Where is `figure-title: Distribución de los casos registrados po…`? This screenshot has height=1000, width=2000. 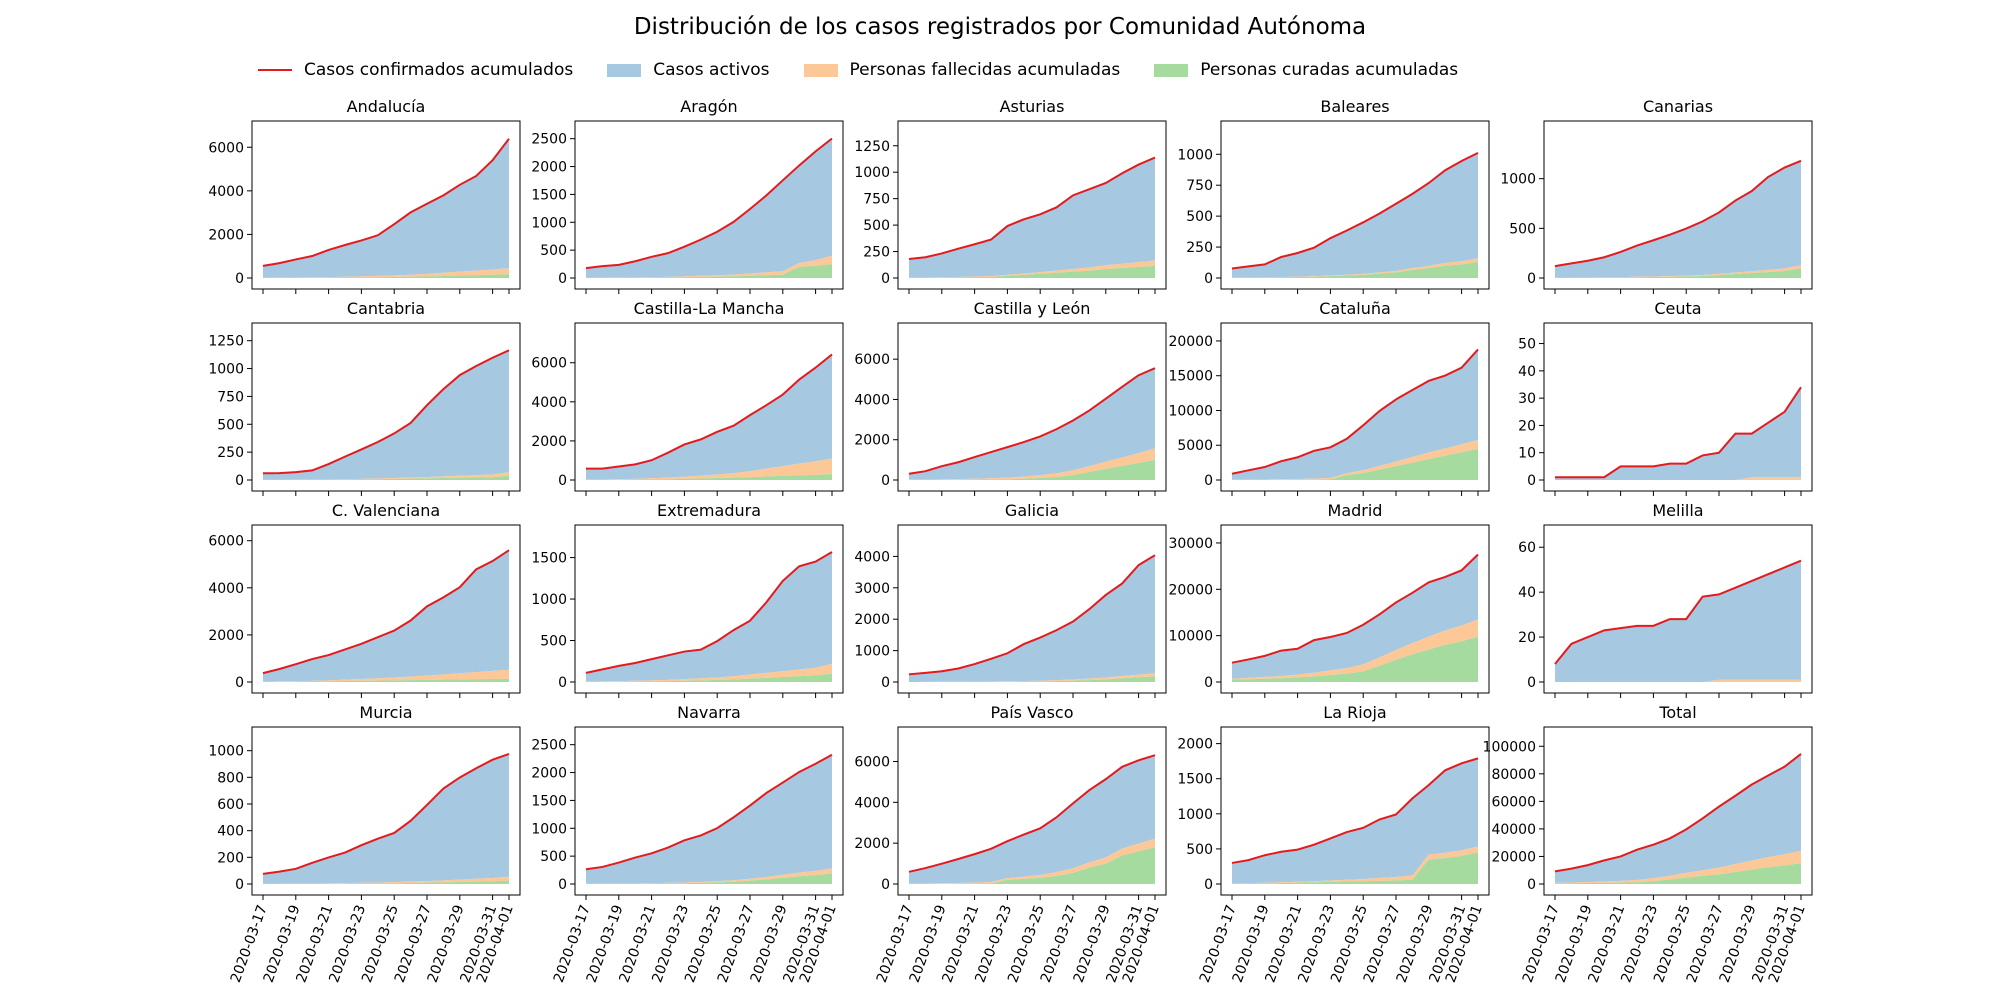 figure-title: Distribución de los casos registrados po… is located at coordinates (1000, 27).